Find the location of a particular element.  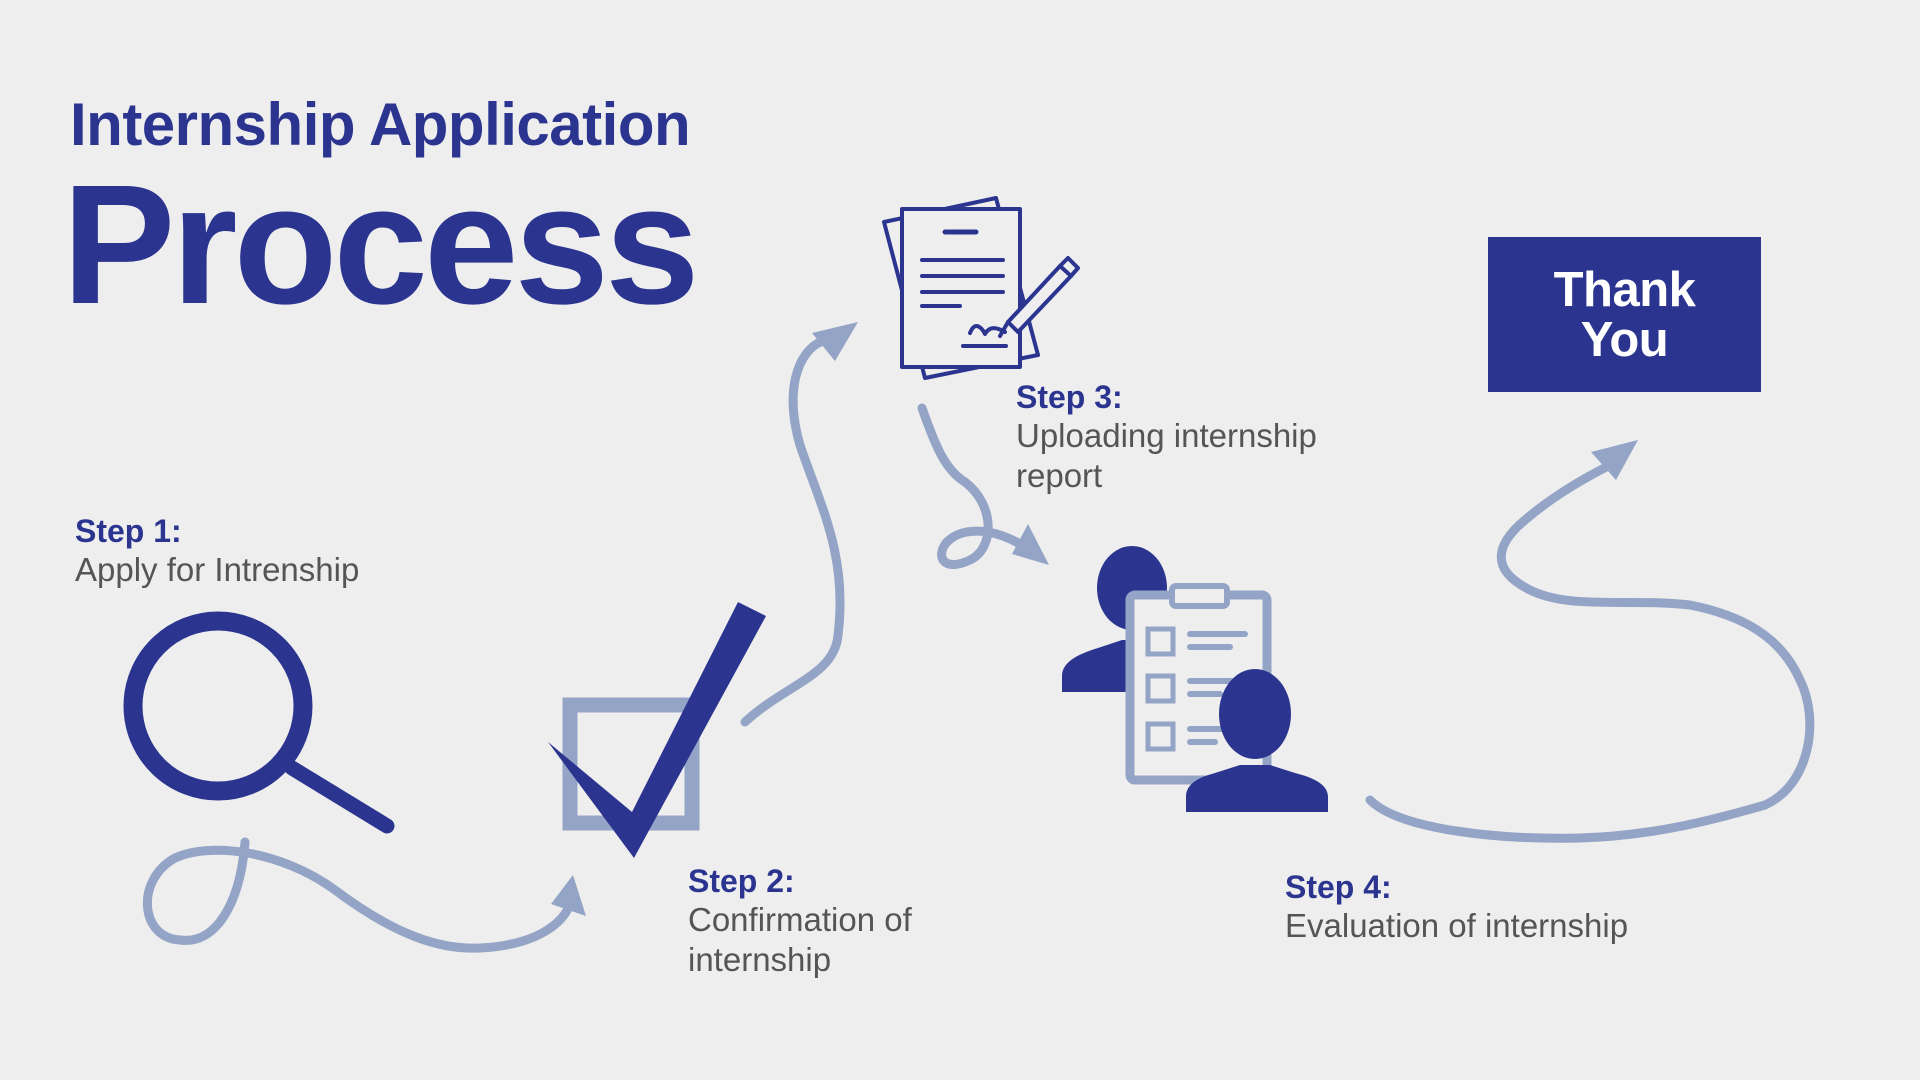

step-4-label: Step 4: is located at coordinates (1338, 887).